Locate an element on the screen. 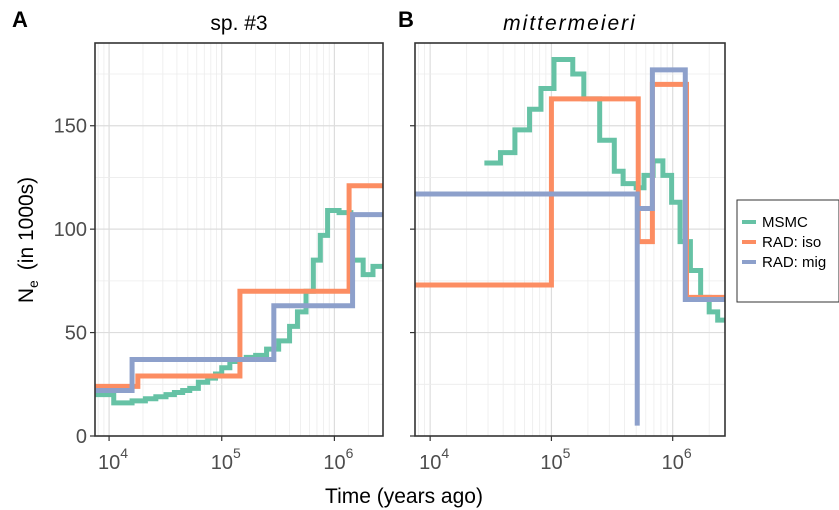 This screenshot has width=839, height=510. legend-items: MSMC RAD: iso RAD: mig is located at coordinates (784, 242).